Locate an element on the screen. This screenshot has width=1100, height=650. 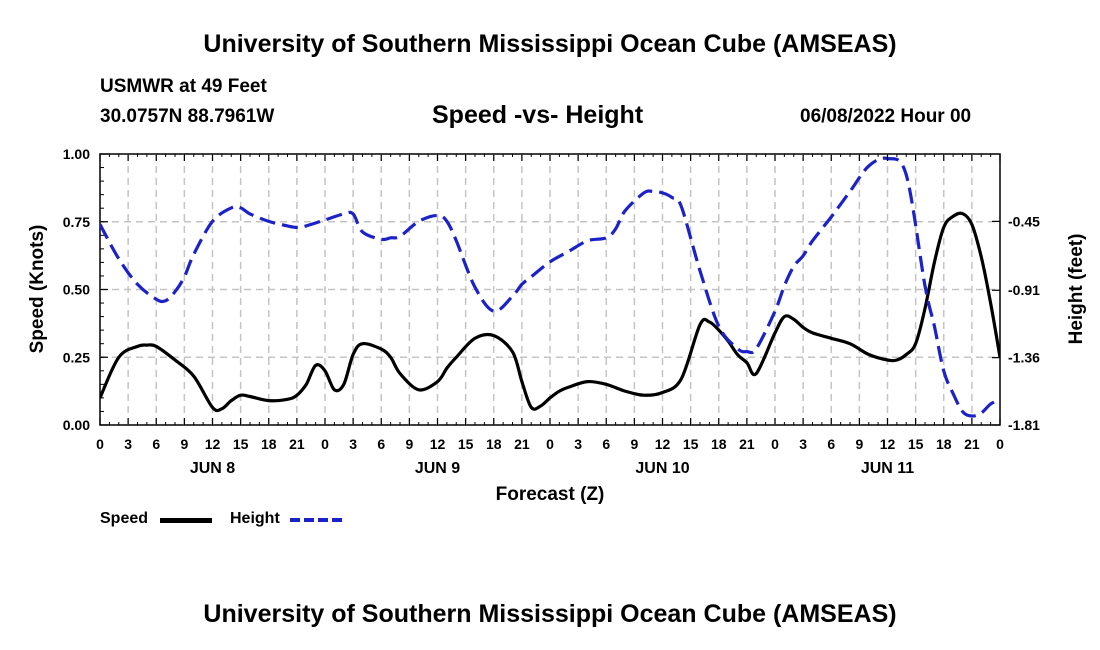
y-tick-label: 0.50 is located at coordinates (76, 290).